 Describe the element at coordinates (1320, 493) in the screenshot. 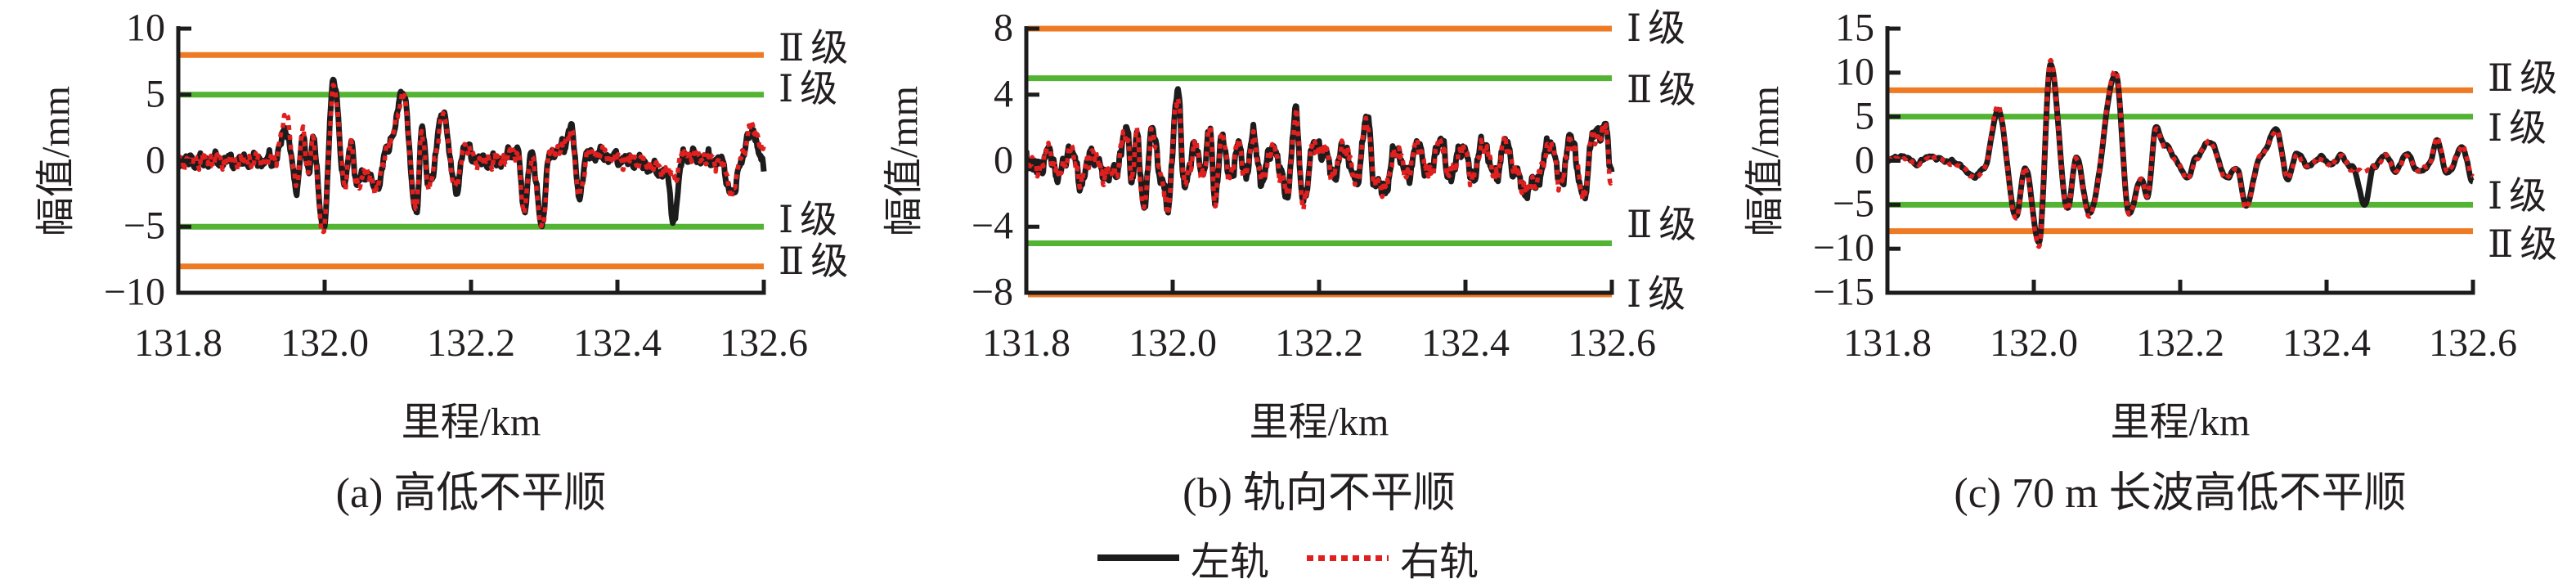

I see `panel-b-caption: (b) 轨向不平顺` at that location.